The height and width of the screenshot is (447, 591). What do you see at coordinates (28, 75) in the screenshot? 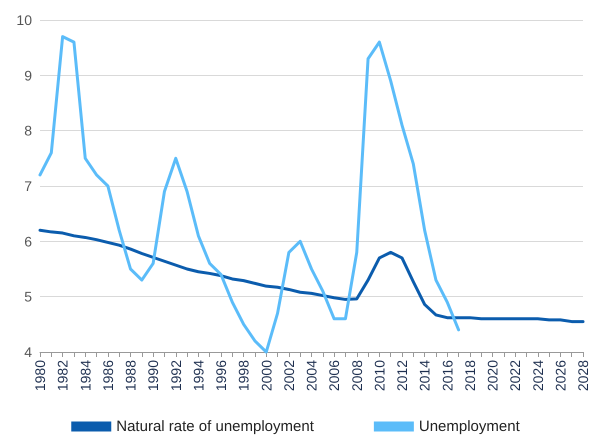
I see `y-tick-label: 9` at bounding box center [28, 75].